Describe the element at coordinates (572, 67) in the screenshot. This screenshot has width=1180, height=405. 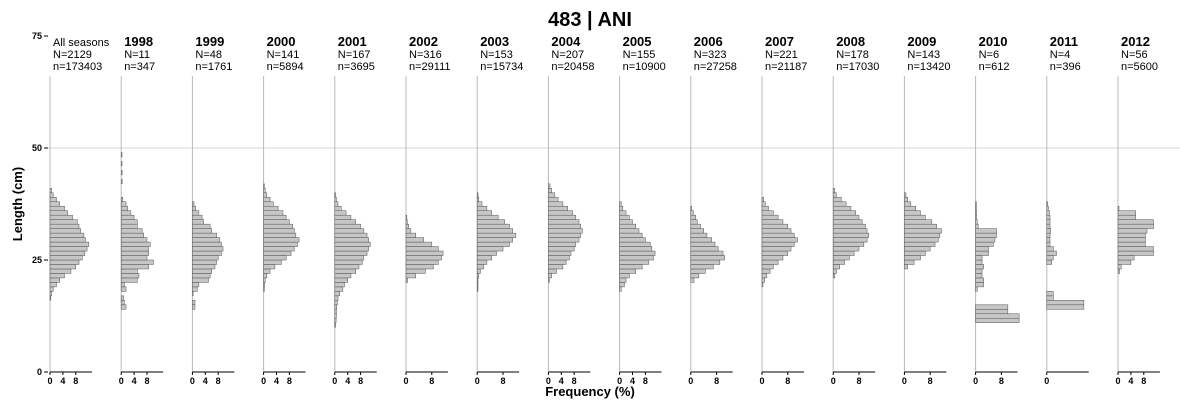
I see `panel-n-count: n=20458` at that location.